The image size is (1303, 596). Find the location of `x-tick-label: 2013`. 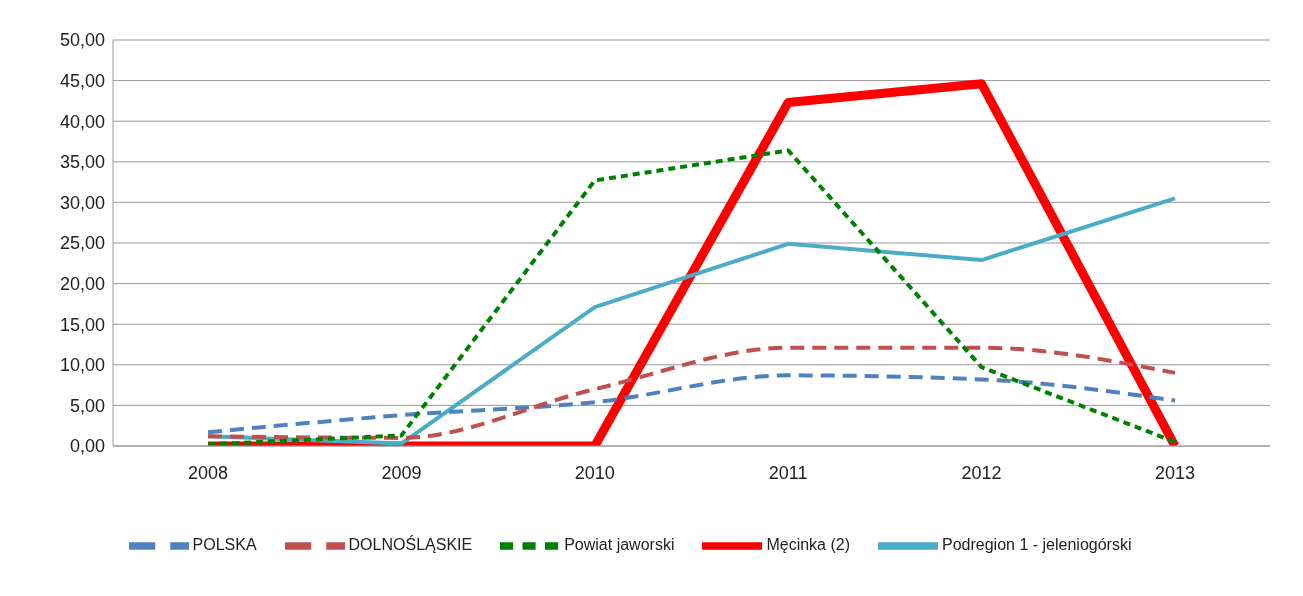

x-tick-label: 2013 is located at coordinates (1175, 472).